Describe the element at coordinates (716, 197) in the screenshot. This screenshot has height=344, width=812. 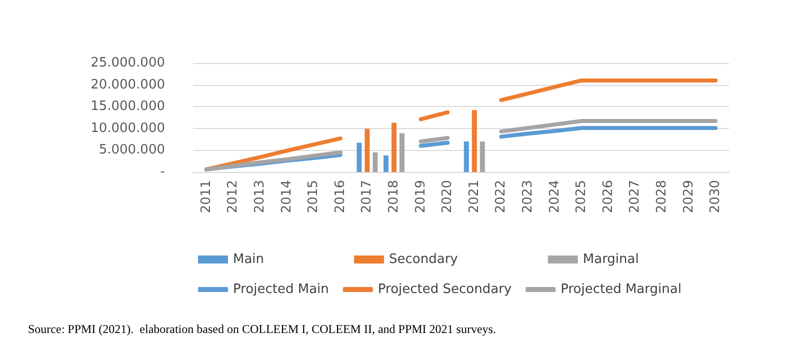
I see `x-tick-label: 2030` at that location.